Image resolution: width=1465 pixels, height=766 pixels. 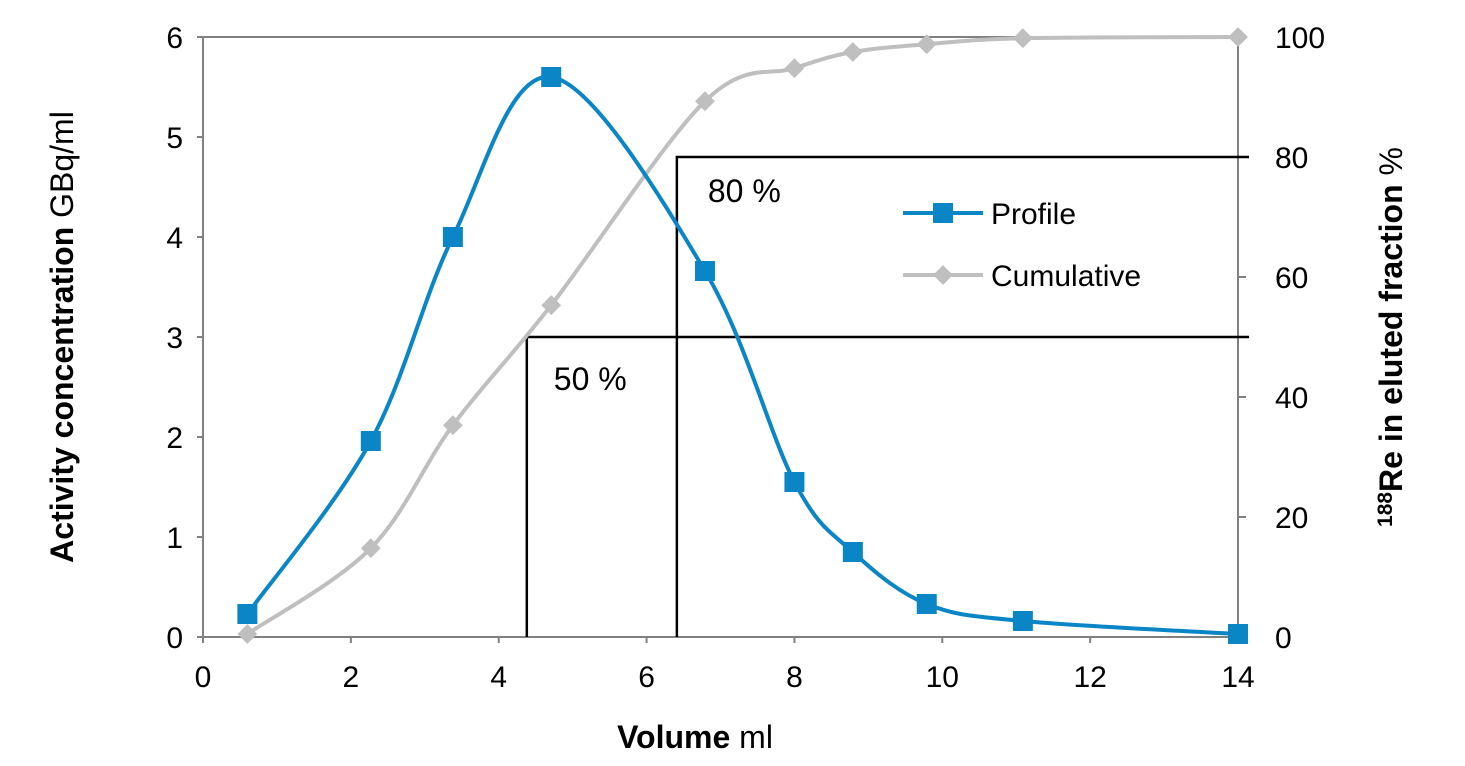 What do you see at coordinates (174, 338) in the screenshot?
I see `y-left-tick-label: 3` at bounding box center [174, 338].